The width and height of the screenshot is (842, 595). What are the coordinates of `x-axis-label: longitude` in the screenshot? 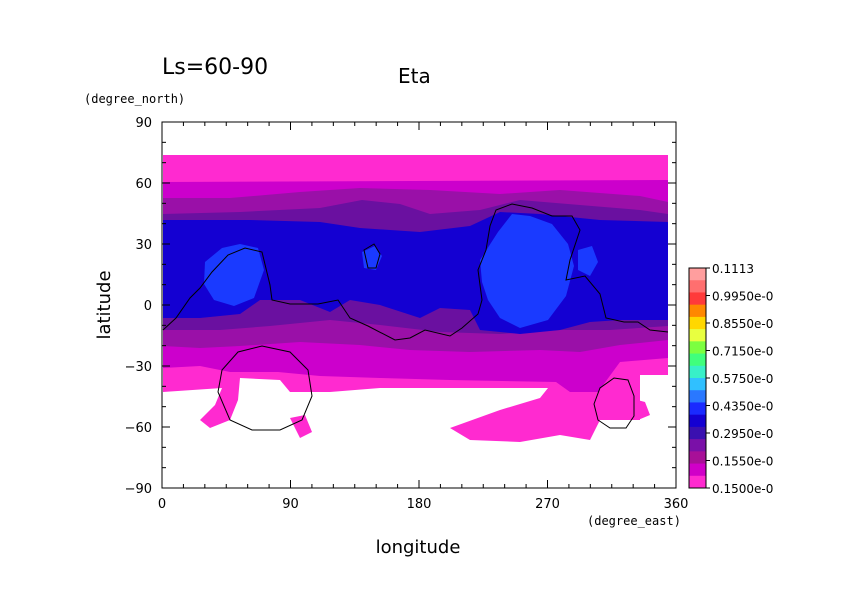 It's located at (418, 547).